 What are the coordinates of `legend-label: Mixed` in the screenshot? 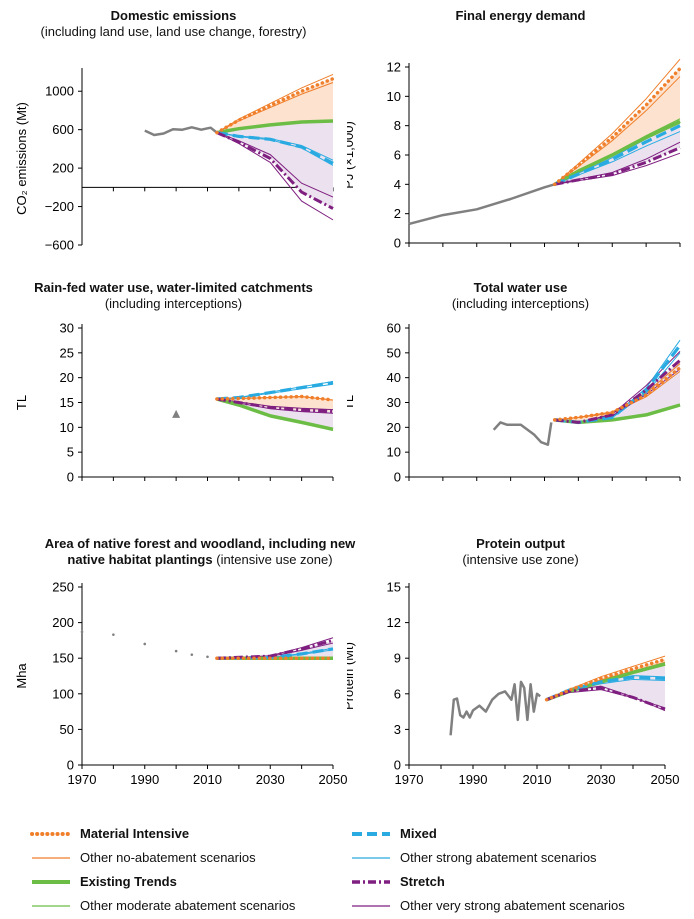 It's located at (418, 833).